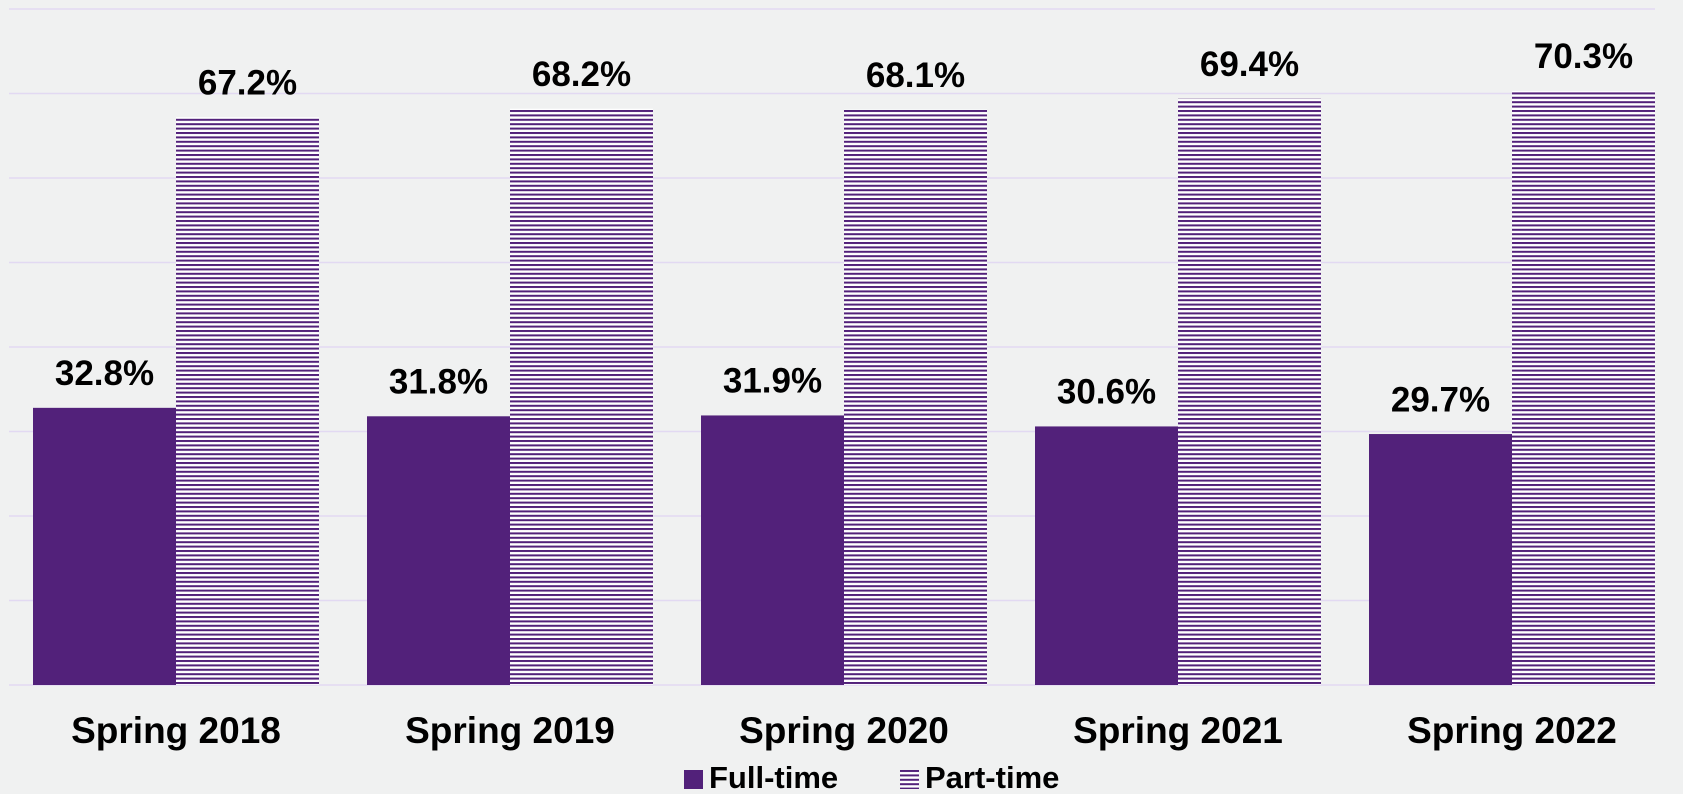 The image size is (1683, 794). What do you see at coordinates (104, 373) in the screenshot?
I see `data-label: 32.8%` at bounding box center [104, 373].